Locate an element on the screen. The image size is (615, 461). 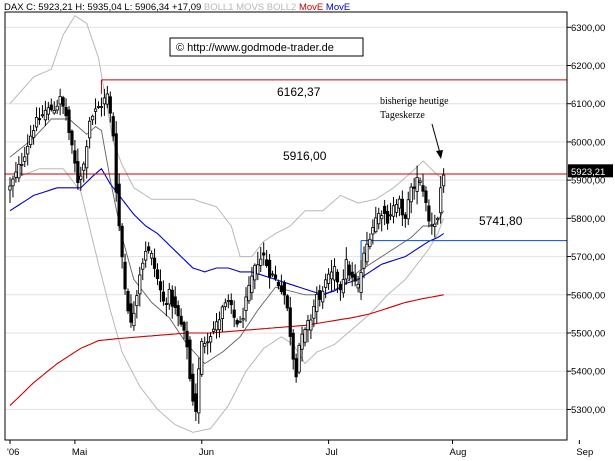
level-label-resistance: 6162,37 is located at coordinates (299, 92).